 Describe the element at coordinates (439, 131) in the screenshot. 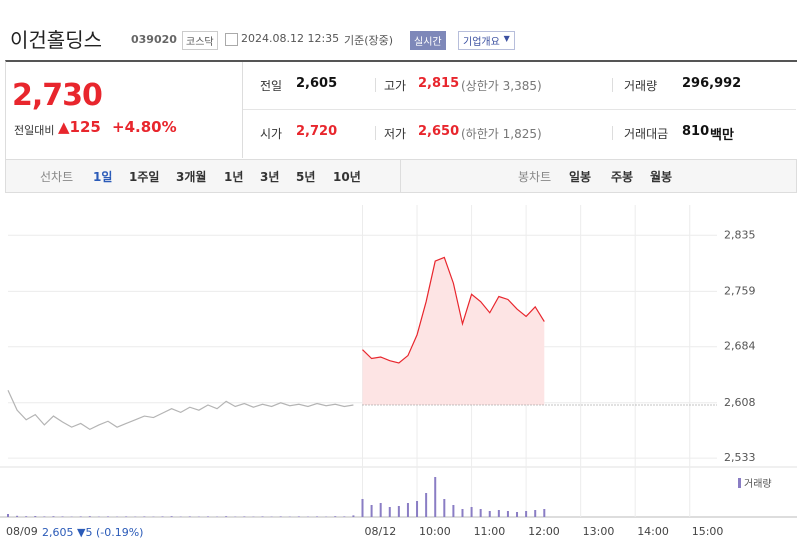

I see `item-value: 2,650` at that location.